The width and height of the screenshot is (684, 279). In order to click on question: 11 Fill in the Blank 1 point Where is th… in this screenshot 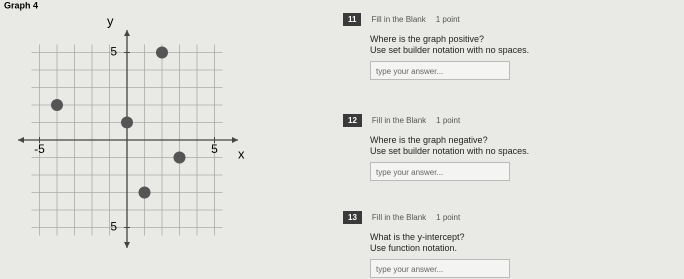, I will do `click(436, 46)`.